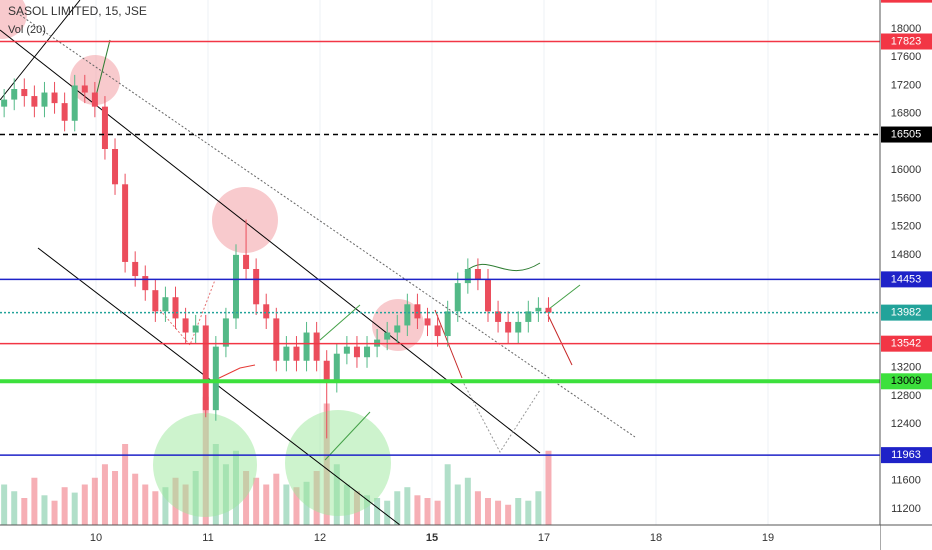  Describe the element at coordinates (77, 11) in the screenshot. I see `chart-title: SASOL LIMITED, 15, JSE` at that location.